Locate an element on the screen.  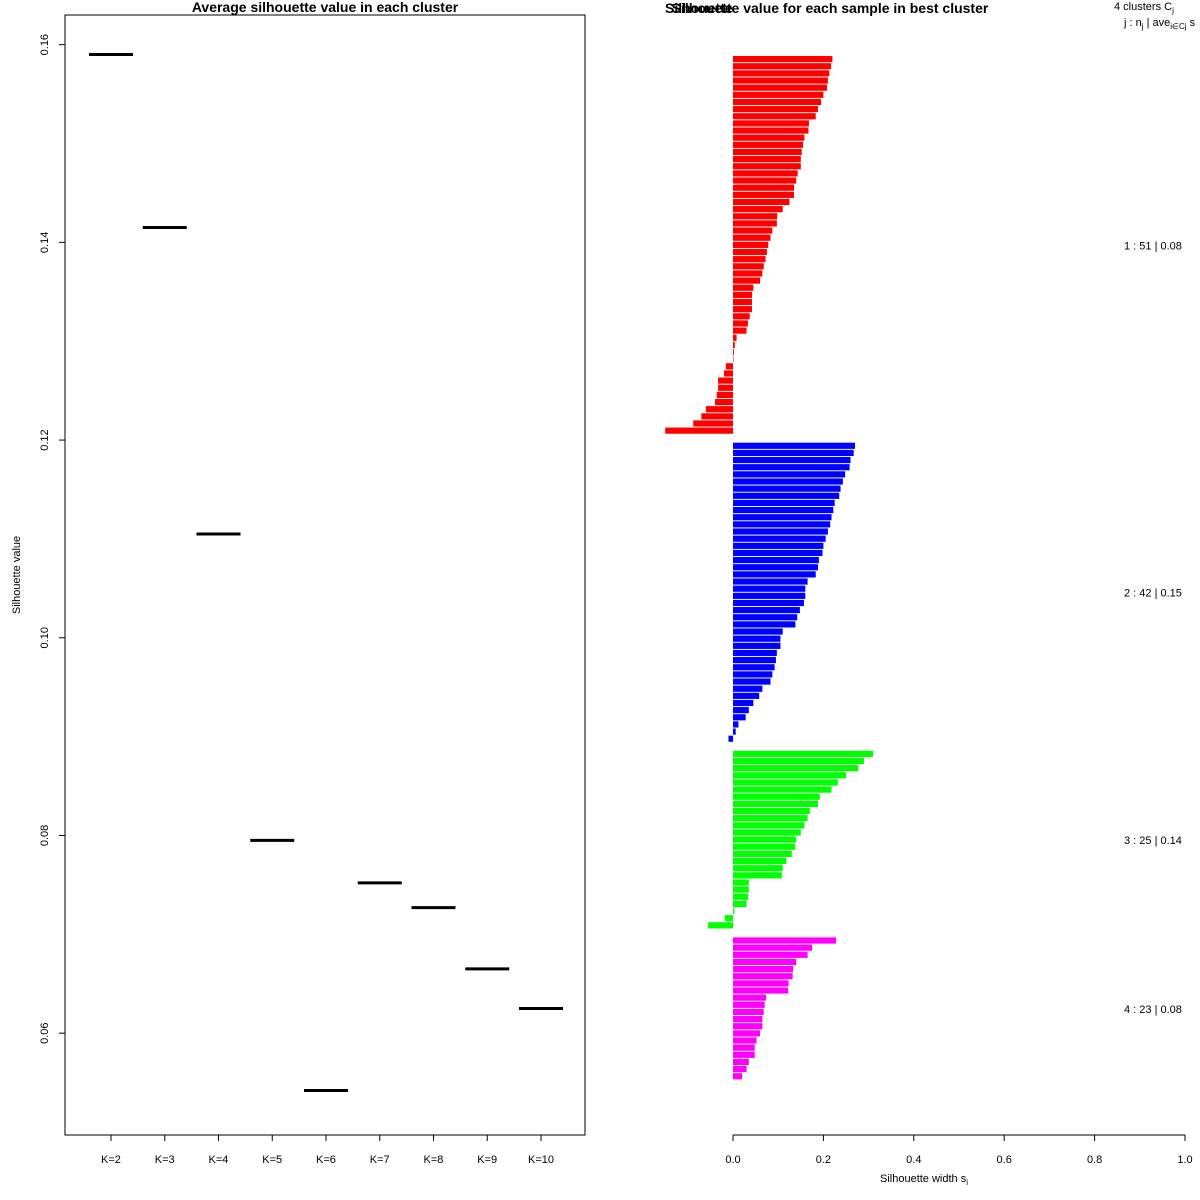
left-chart-title: Average silhouette value in each cluster is located at coordinates (325, 7).